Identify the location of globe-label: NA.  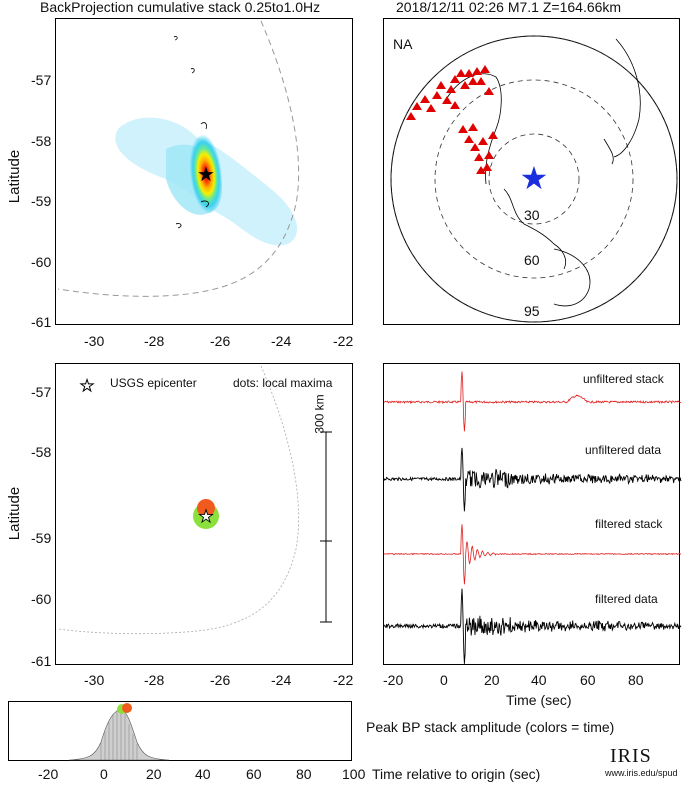
(403, 44).